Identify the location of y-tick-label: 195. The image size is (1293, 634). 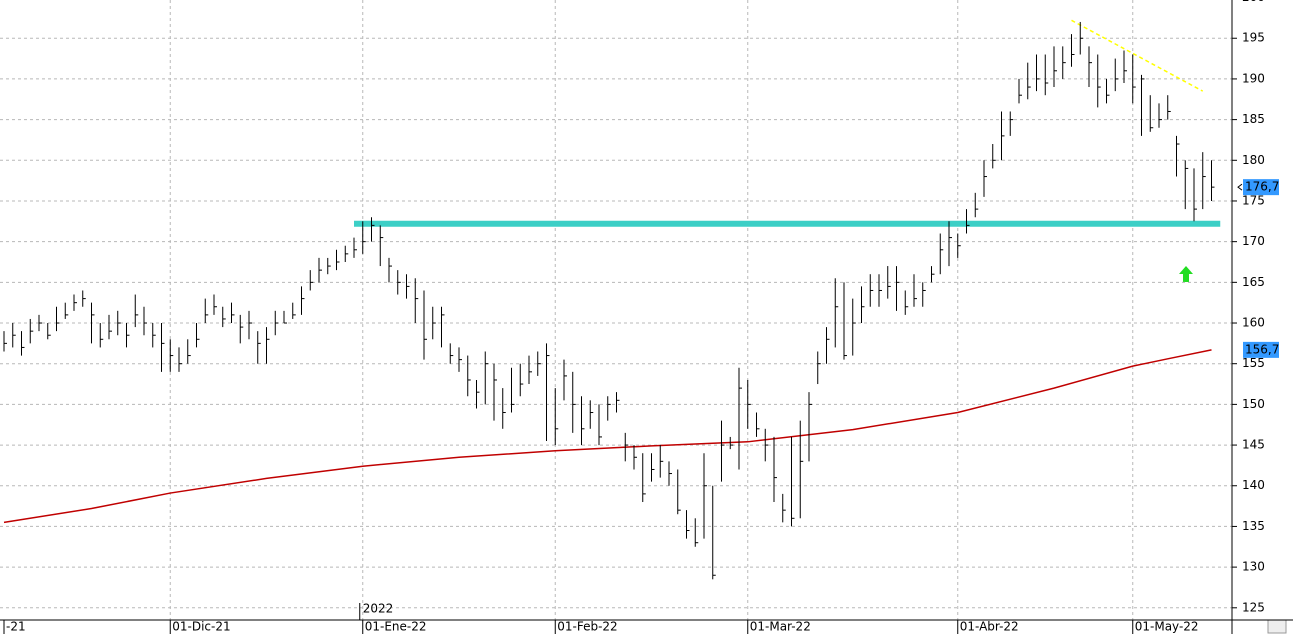
(1253, 38).